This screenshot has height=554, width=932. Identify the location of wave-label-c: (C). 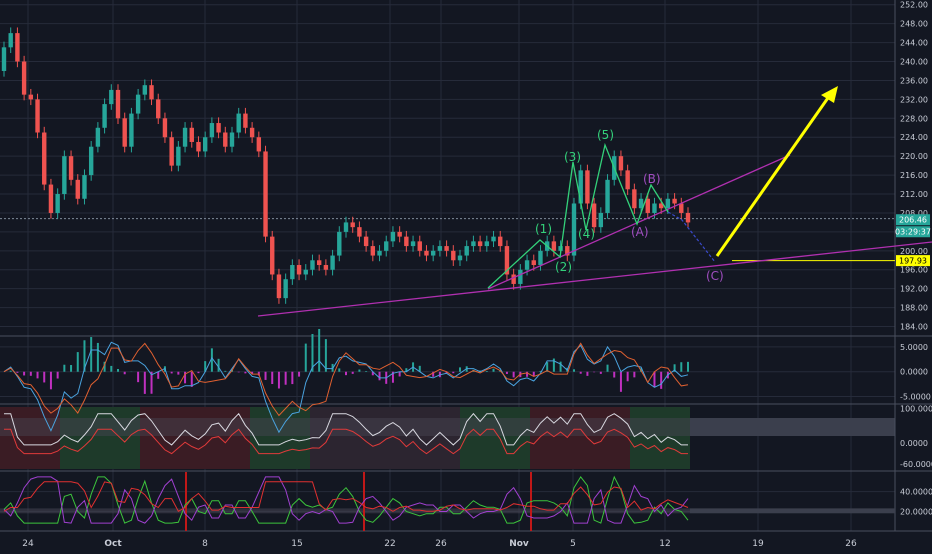
(715, 276).